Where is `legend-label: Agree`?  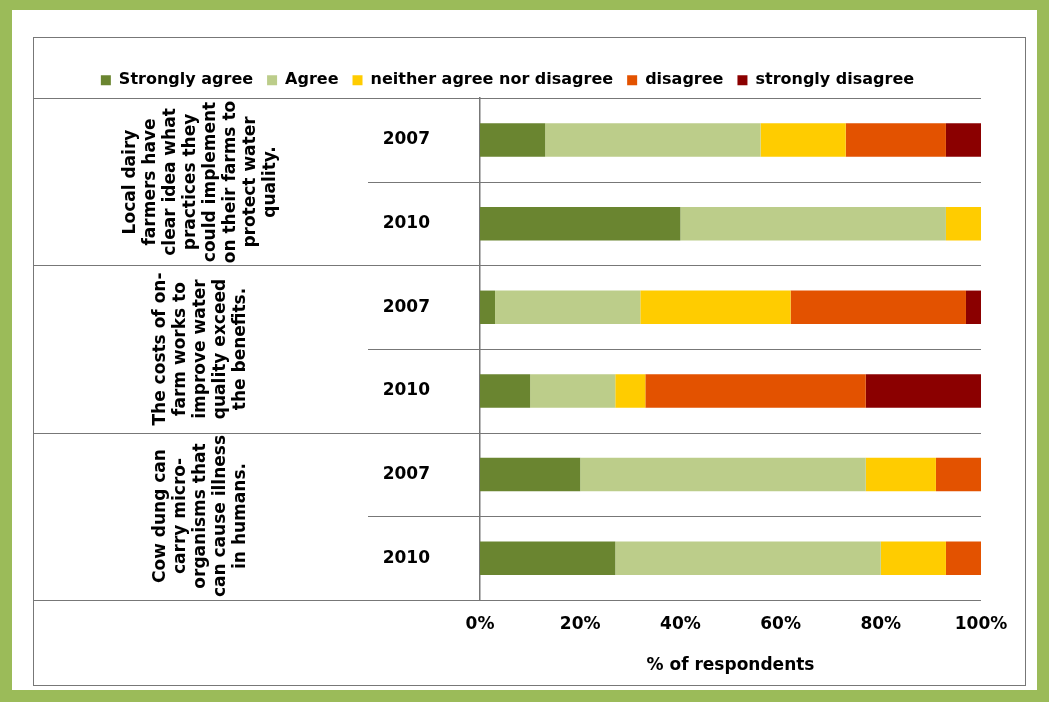 legend-label: Agree is located at coordinates (312, 79).